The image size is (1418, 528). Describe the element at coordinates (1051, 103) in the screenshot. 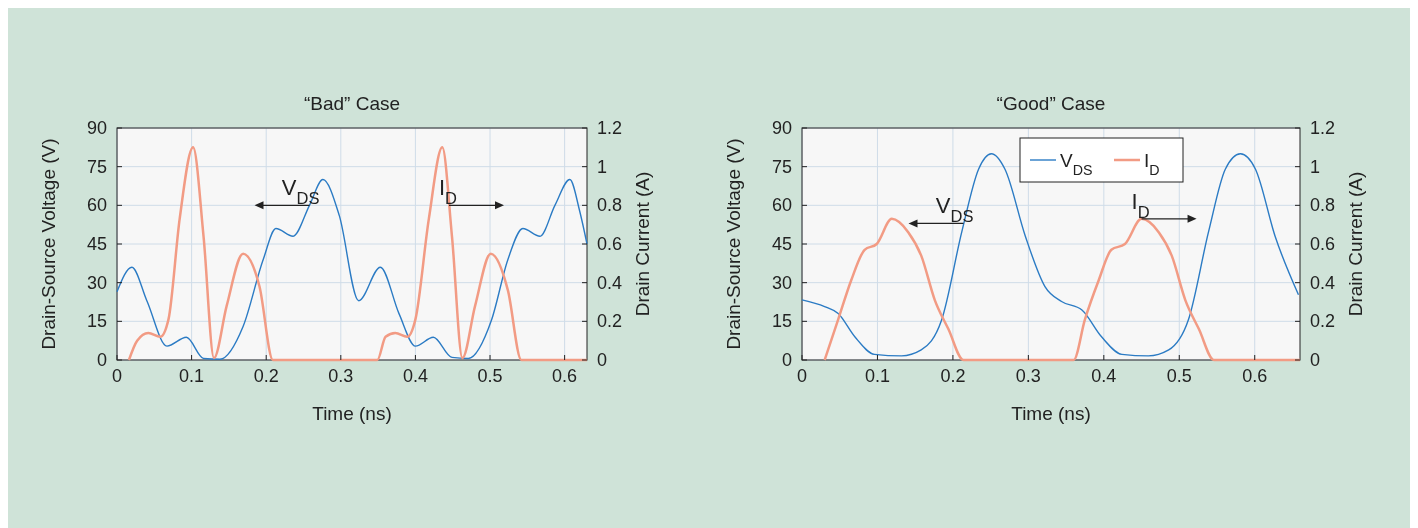

I see `chart-title: “Good” Case` at that location.